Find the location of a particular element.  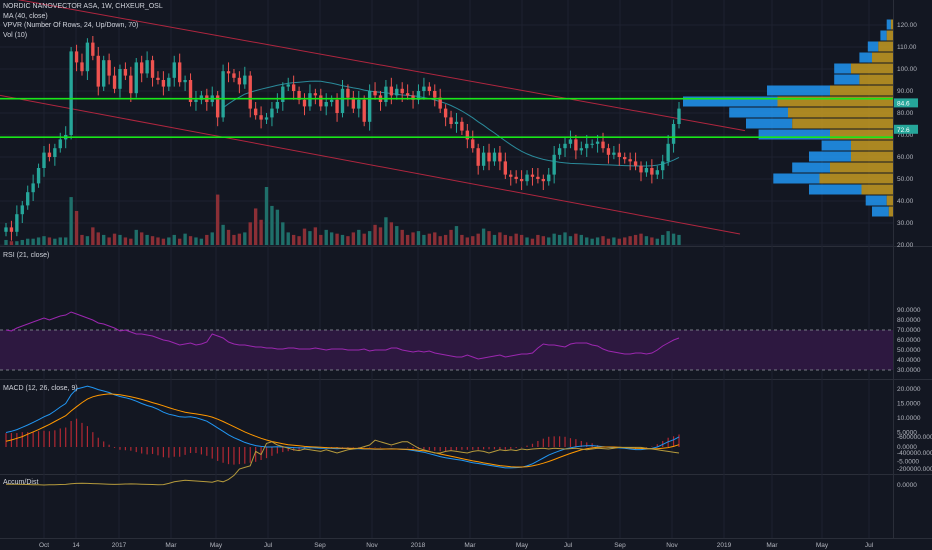

price-tick-label: 110.00 is located at coordinates (907, 47).